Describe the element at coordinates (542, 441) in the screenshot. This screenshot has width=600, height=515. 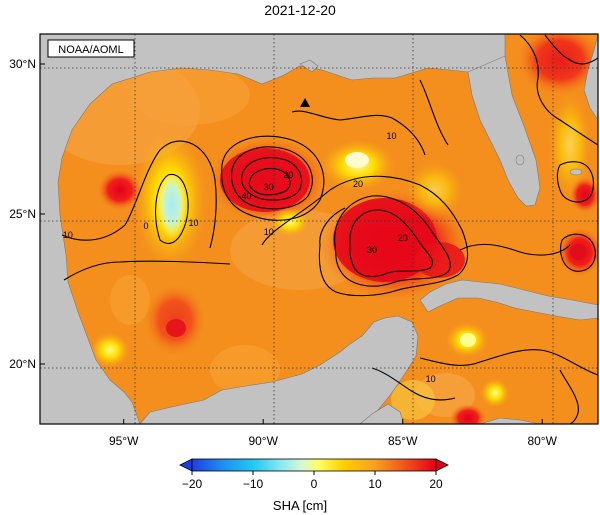
I see `lon-tick-label: 80°W` at that location.